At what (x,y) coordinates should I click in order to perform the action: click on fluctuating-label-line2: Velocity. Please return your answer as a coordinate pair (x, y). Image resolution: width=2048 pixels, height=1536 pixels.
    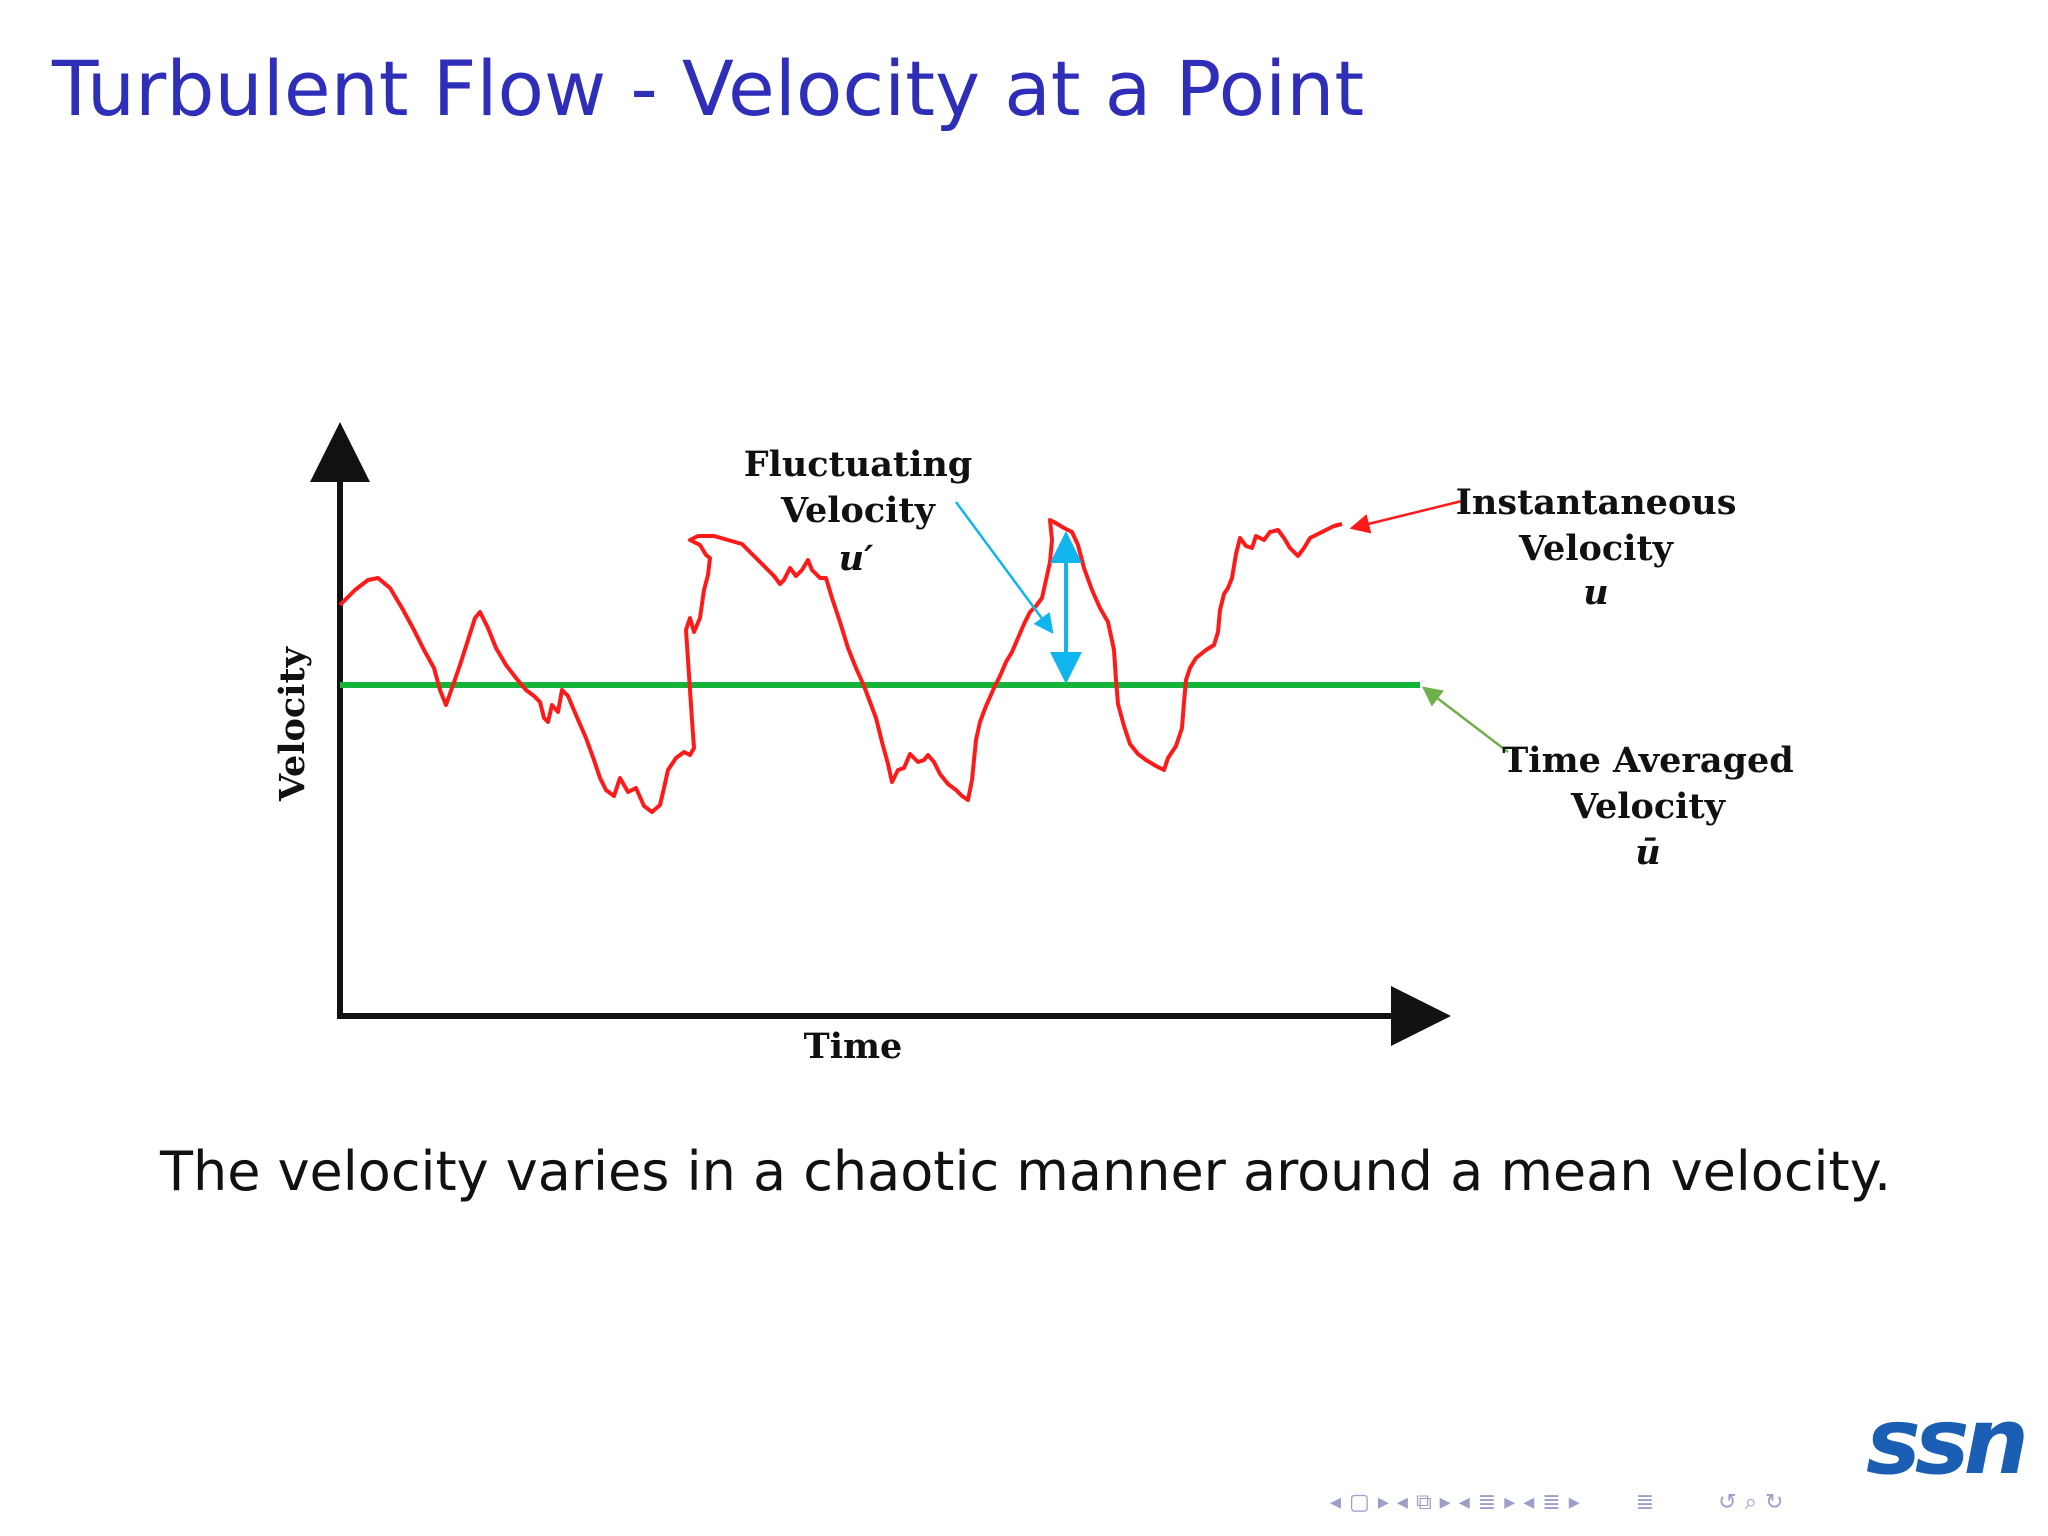
    Looking at the image, I should click on (858, 510).